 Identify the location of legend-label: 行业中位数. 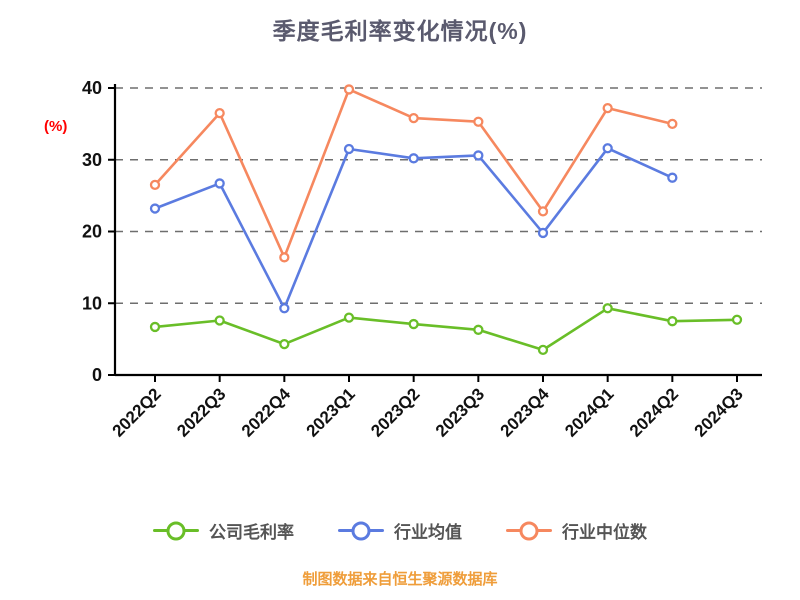
(604, 532).